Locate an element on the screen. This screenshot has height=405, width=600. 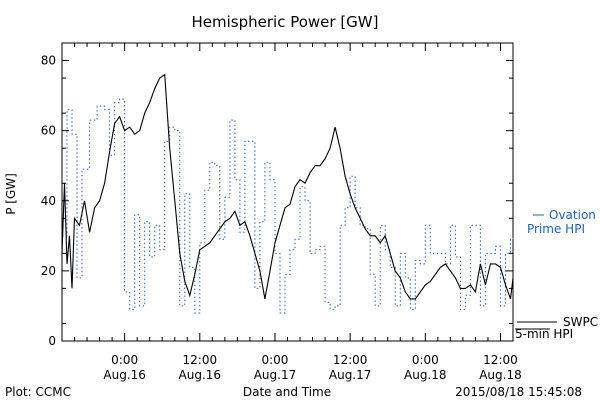
swpc-legend-label-line2: 5-min HPI is located at coordinates (544, 334).